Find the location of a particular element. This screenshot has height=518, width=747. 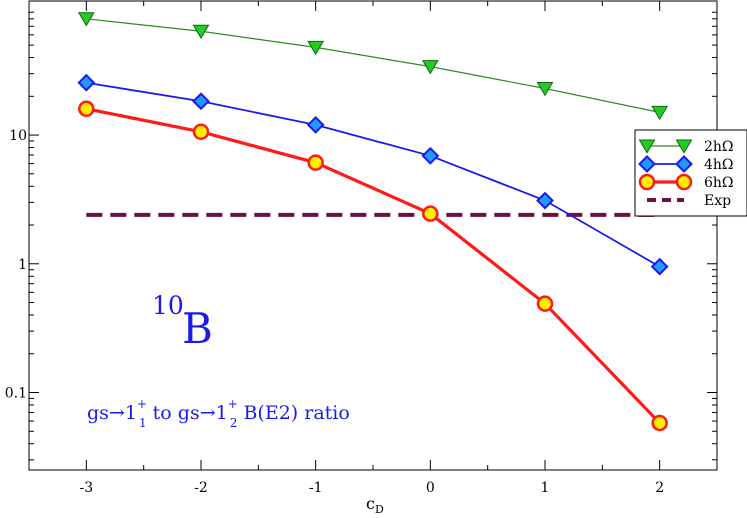

legend-label: 2hΩ is located at coordinates (719, 147).